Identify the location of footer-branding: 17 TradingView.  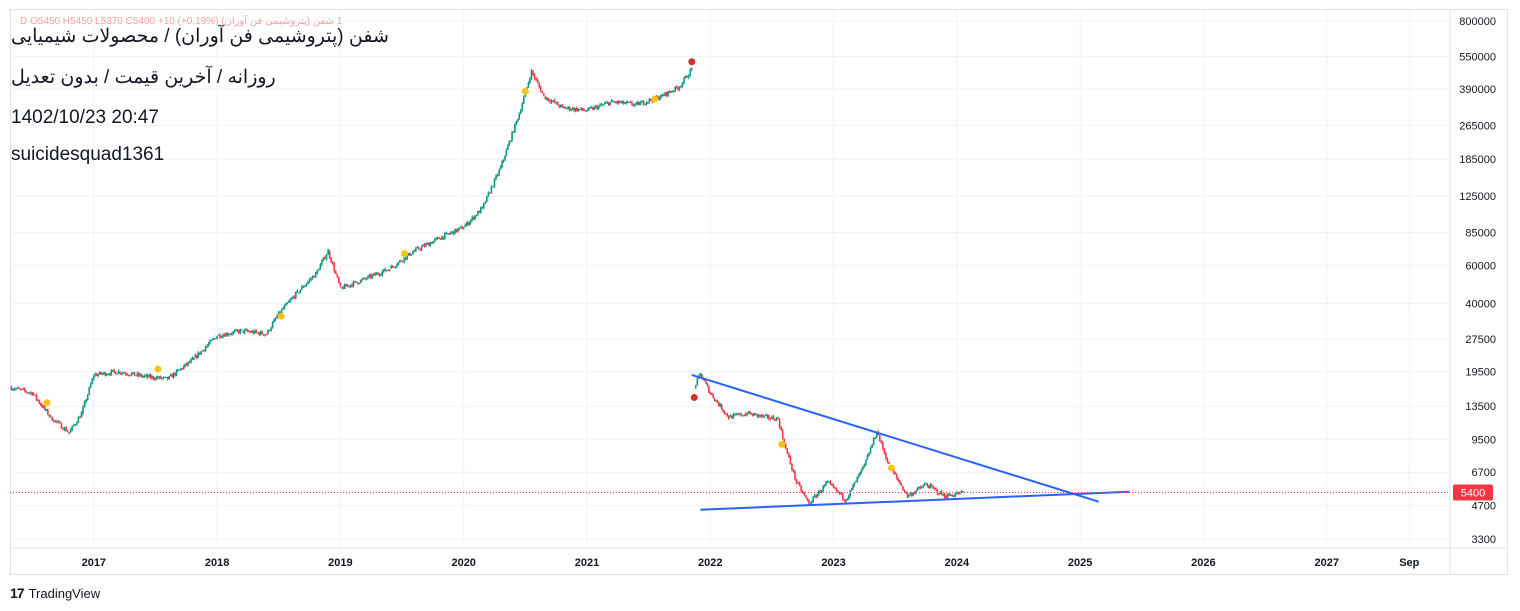
(55, 593).